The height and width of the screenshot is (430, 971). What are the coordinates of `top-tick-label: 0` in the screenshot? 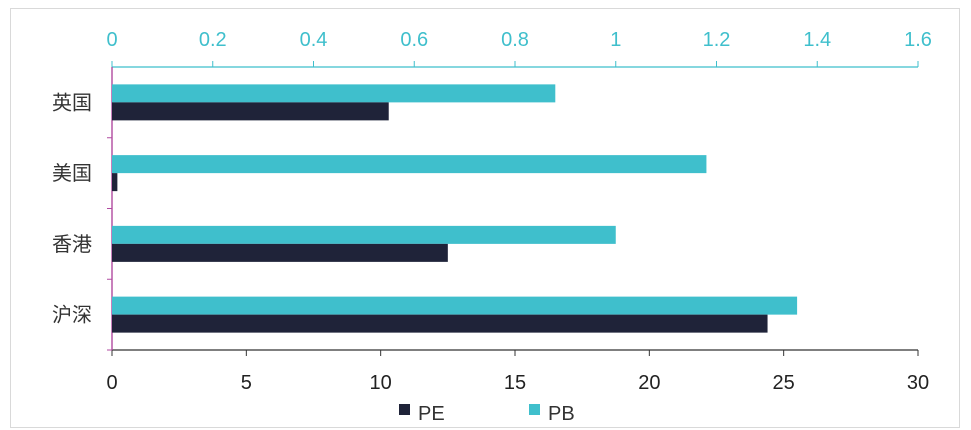 It's located at (111, 40).